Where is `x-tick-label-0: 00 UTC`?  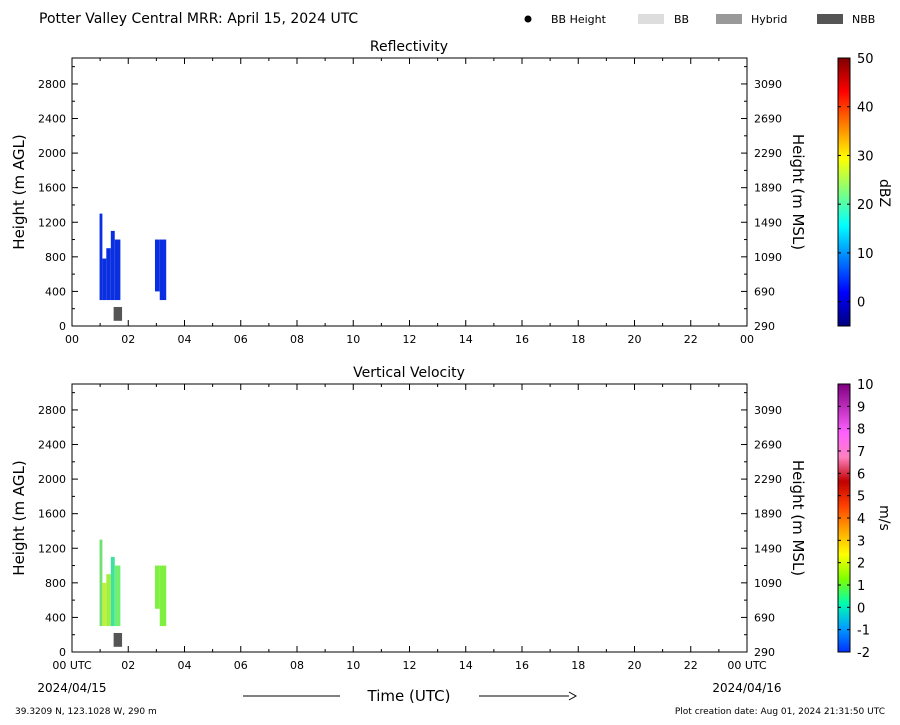
x-tick-label-0: 00 UTC is located at coordinates (72, 665).